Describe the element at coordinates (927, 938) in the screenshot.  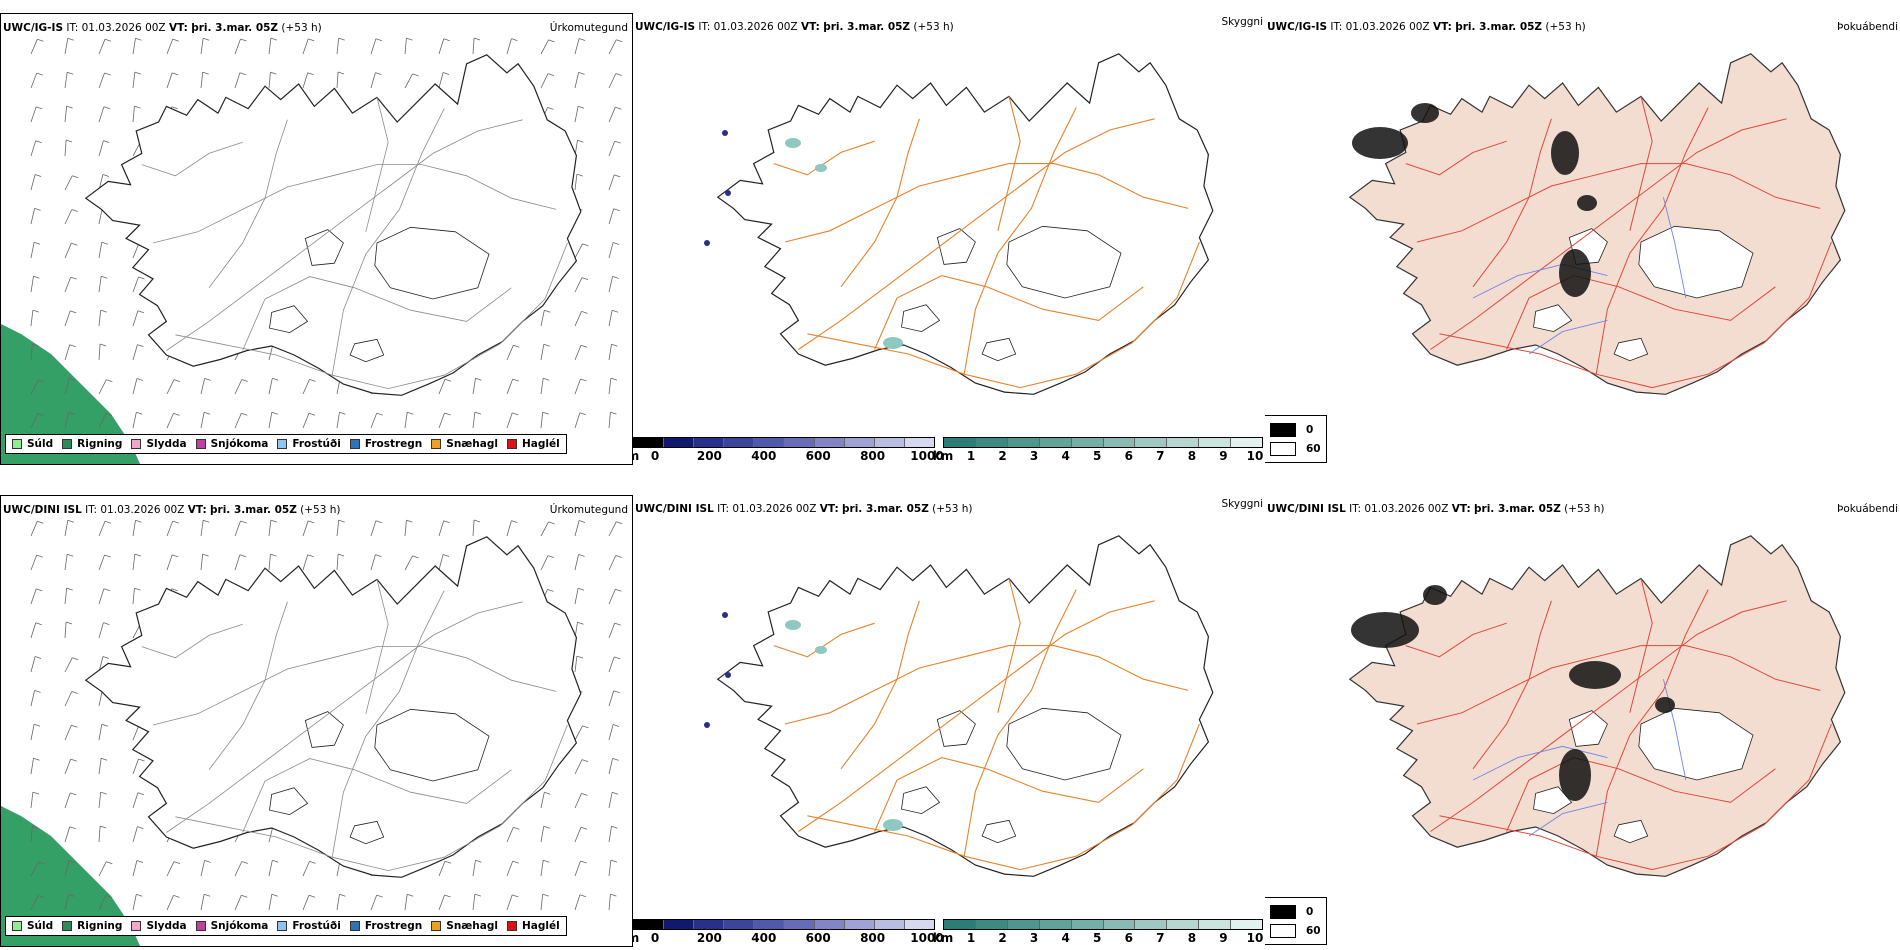
I see `colorbar-tick-label: 1000` at that location.